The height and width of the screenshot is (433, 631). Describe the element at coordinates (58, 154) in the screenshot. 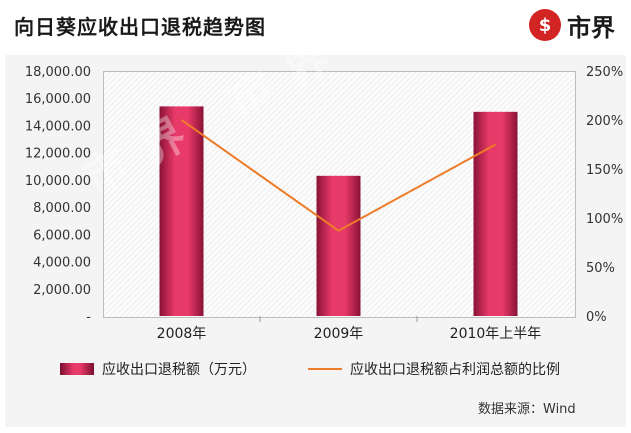

I see `y-left-tick-label: 12,000.00` at that location.